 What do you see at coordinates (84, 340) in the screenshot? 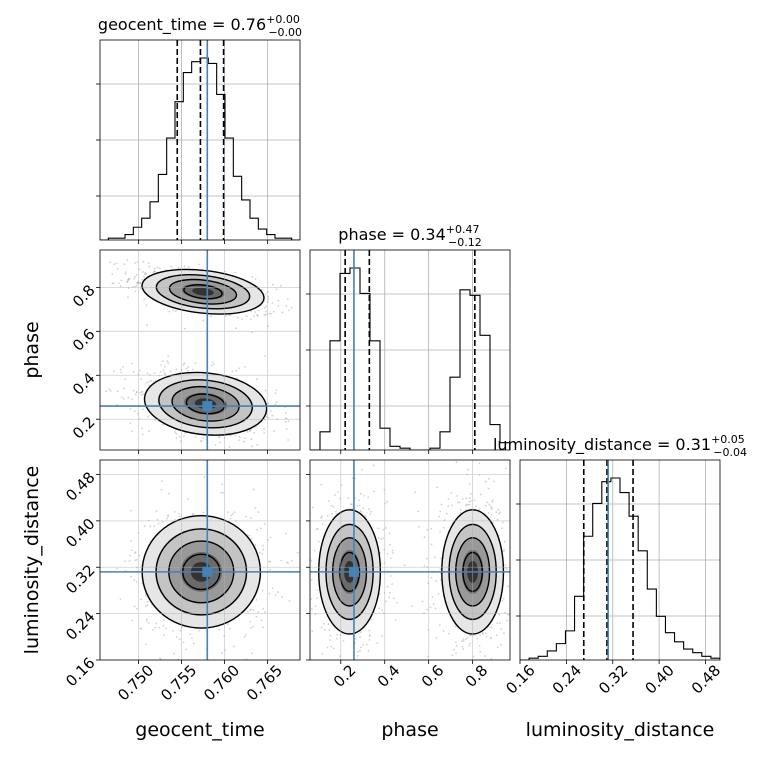
I see `y-tick-label-phase: 0.6` at bounding box center [84, 340].